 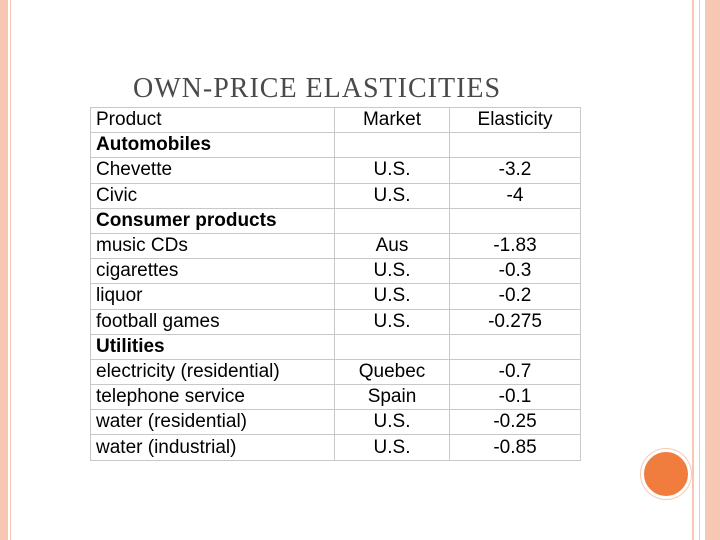 I want to click on product-cell: liquor, so click(x=212, y=296).